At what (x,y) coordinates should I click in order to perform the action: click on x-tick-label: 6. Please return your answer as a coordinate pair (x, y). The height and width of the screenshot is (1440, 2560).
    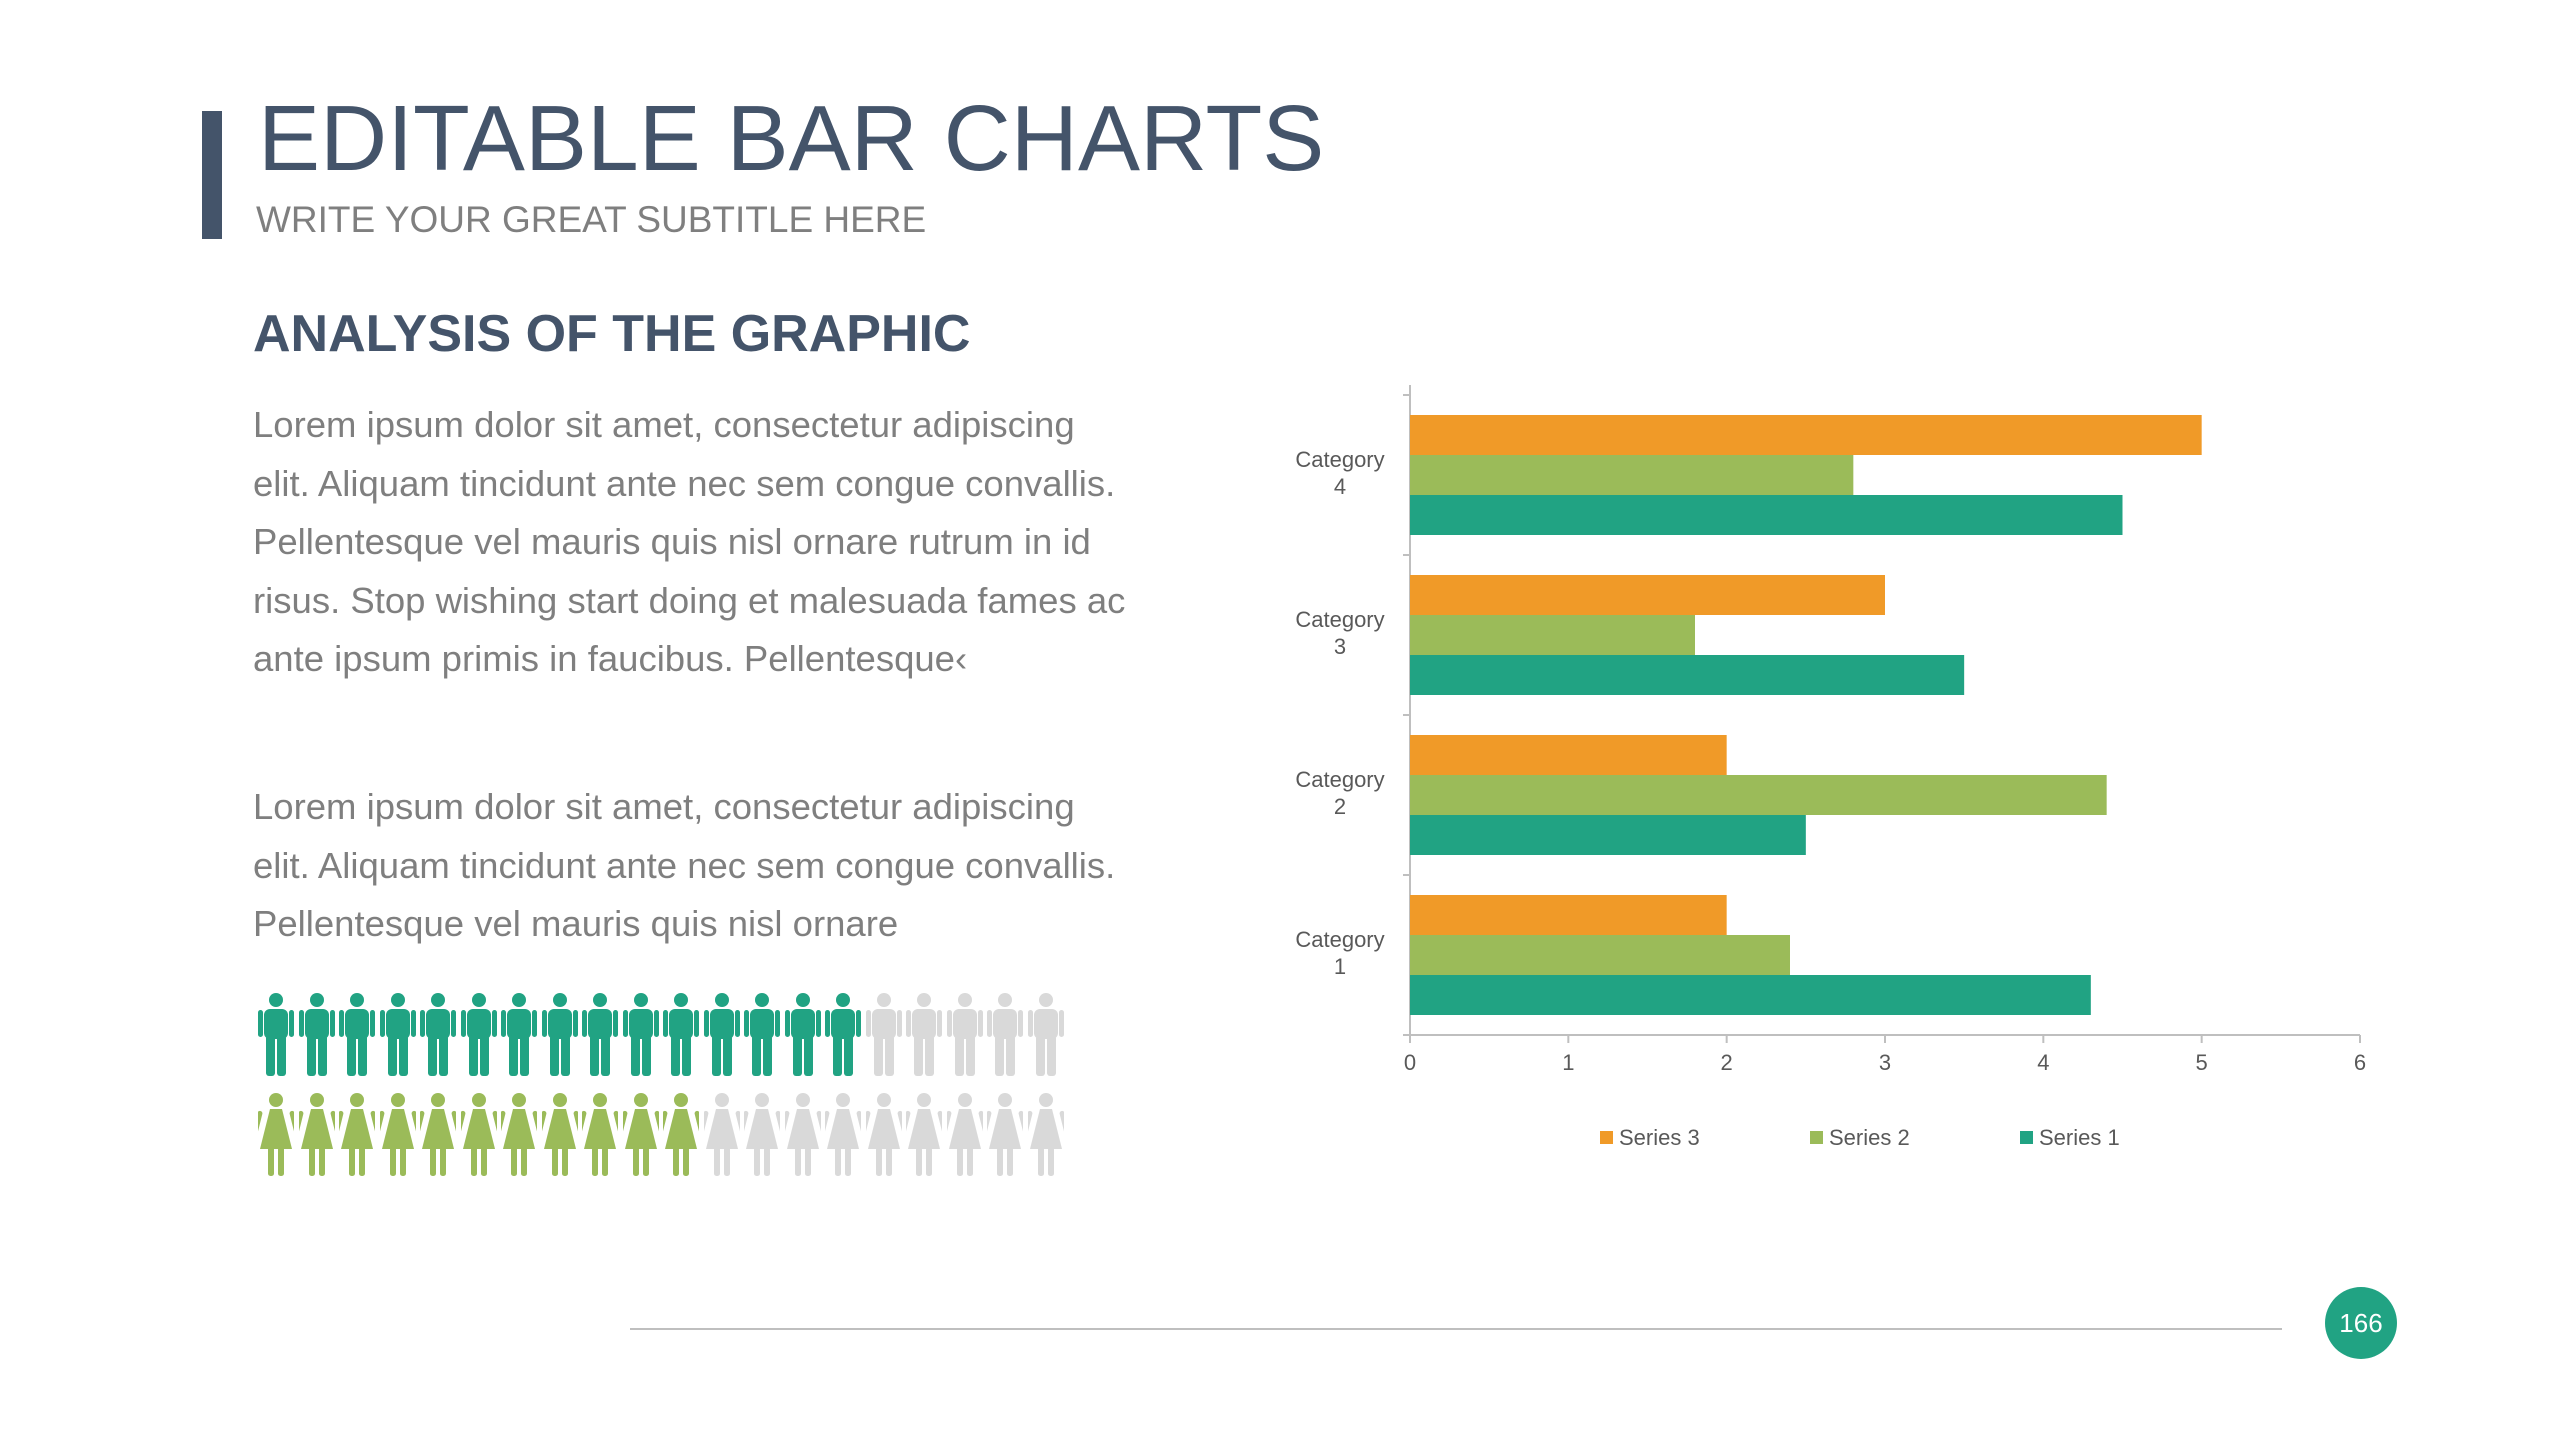
    Looking at the image, I should click on (2360, 1062).